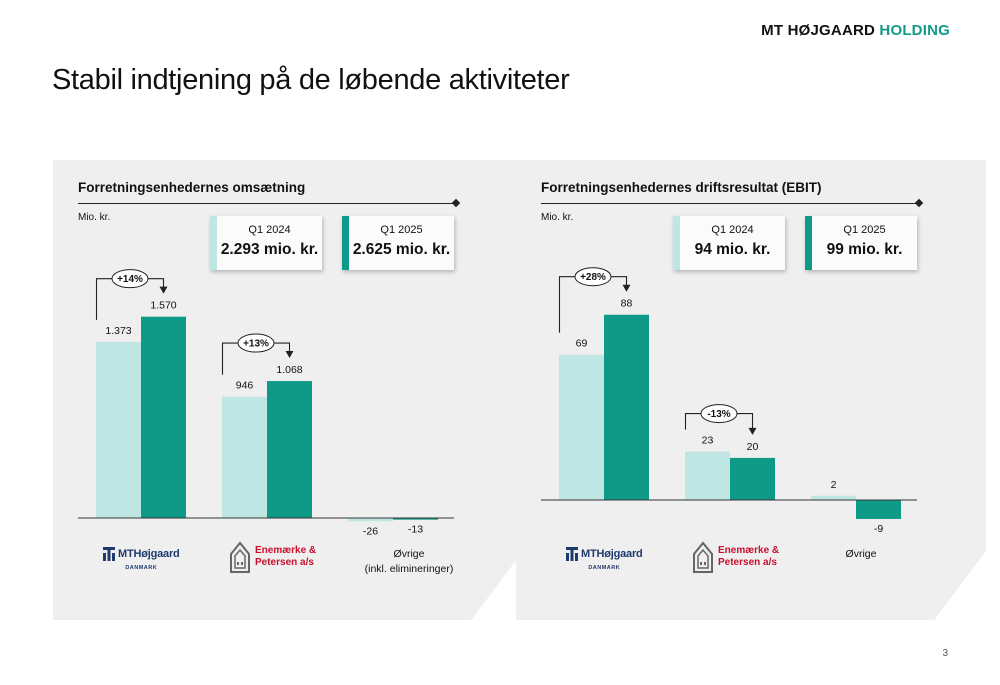  What do you see at coordinates (582, 344) in the screenshot?
I see `data-label: 69` at bounding box center [582, 344].